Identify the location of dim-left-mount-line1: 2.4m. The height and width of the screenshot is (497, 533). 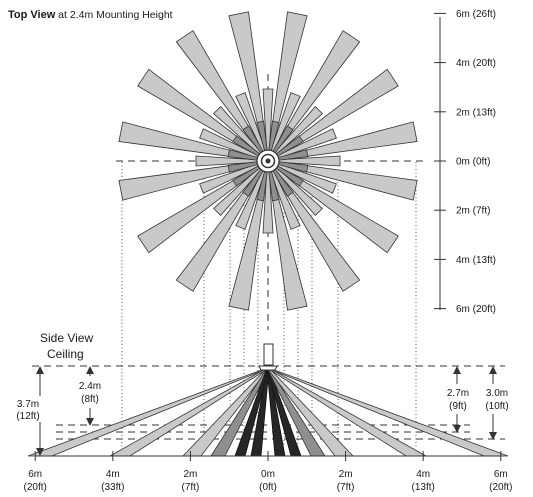
(90, 386).